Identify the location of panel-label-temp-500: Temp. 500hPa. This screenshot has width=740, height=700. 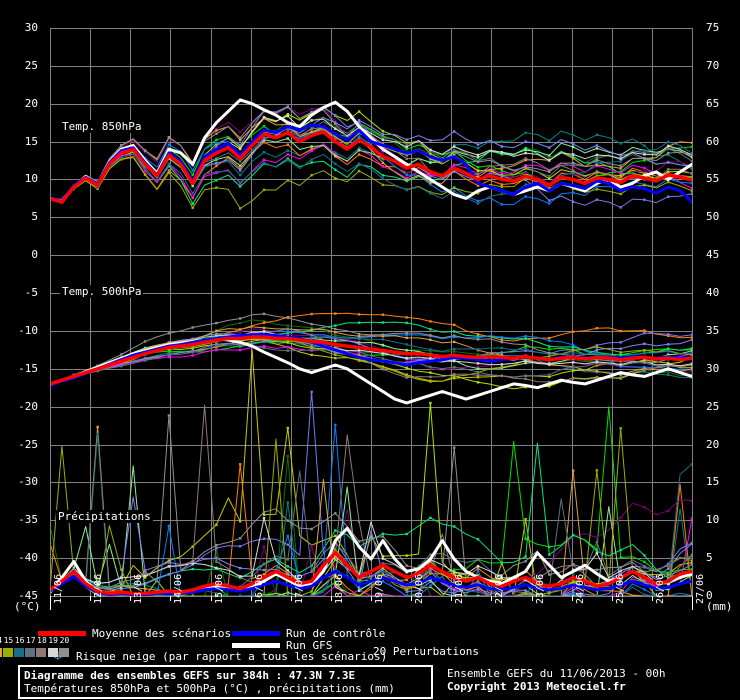
(102, 291).